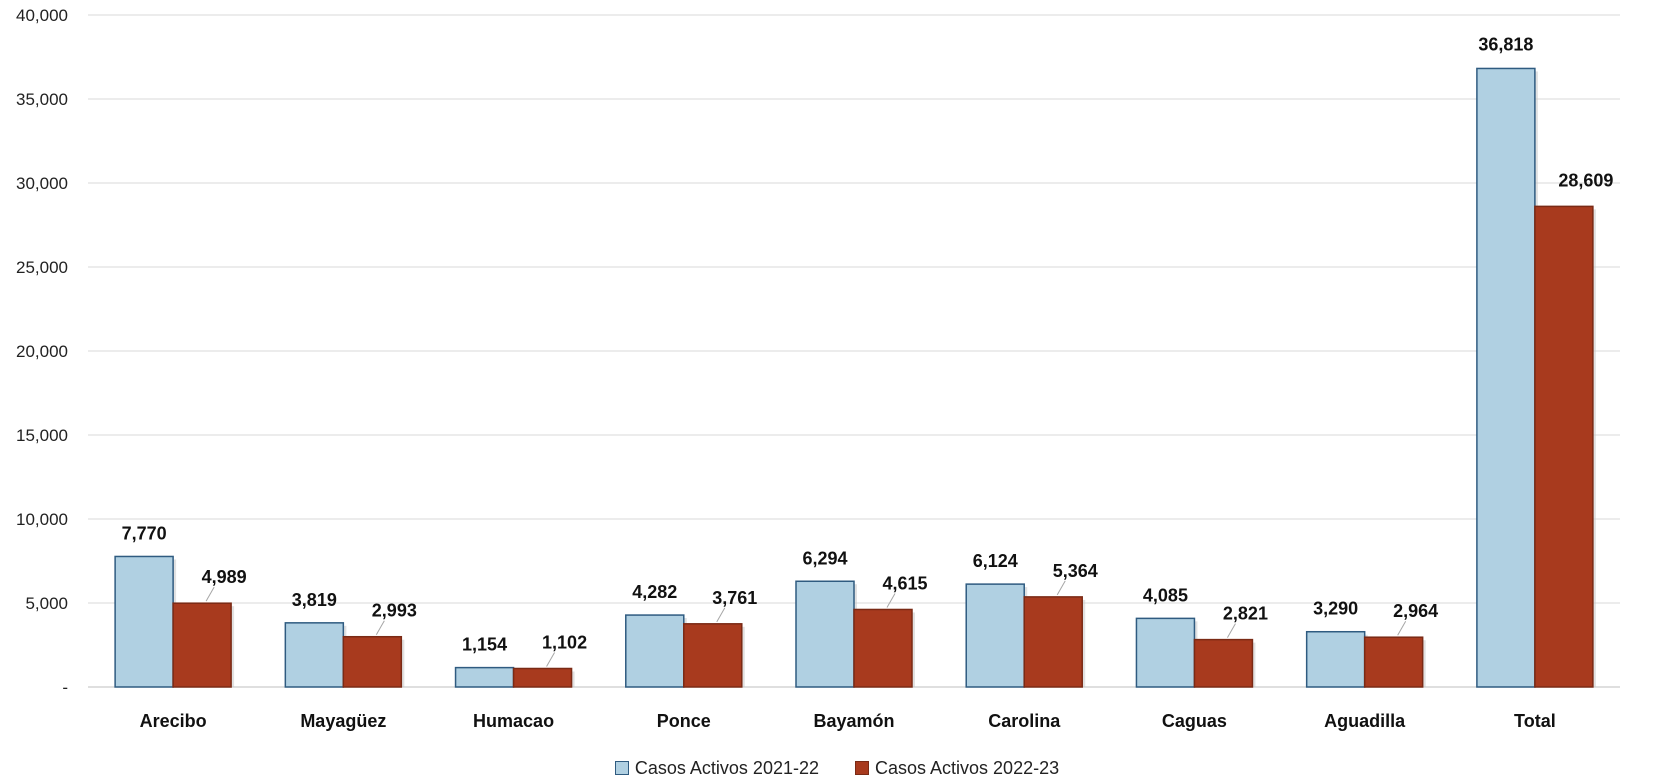 The image size is (1674, 780). What do you see at coordinates (224, 577) in the screenshot?
I see `data-label: 4,989` at bounding box center [224, 577].